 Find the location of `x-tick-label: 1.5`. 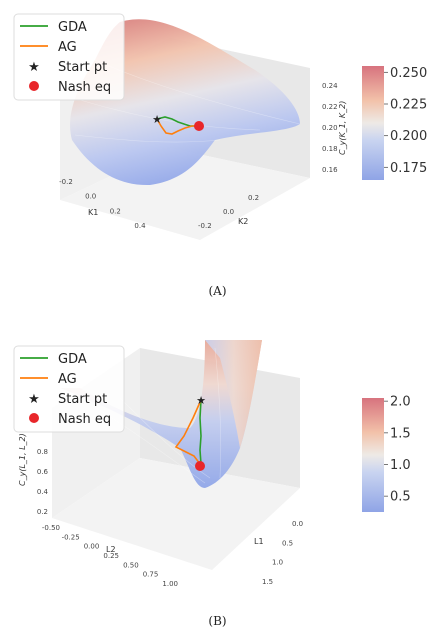

x-tick-label: 1.5 is located at coordinates (267, 582).